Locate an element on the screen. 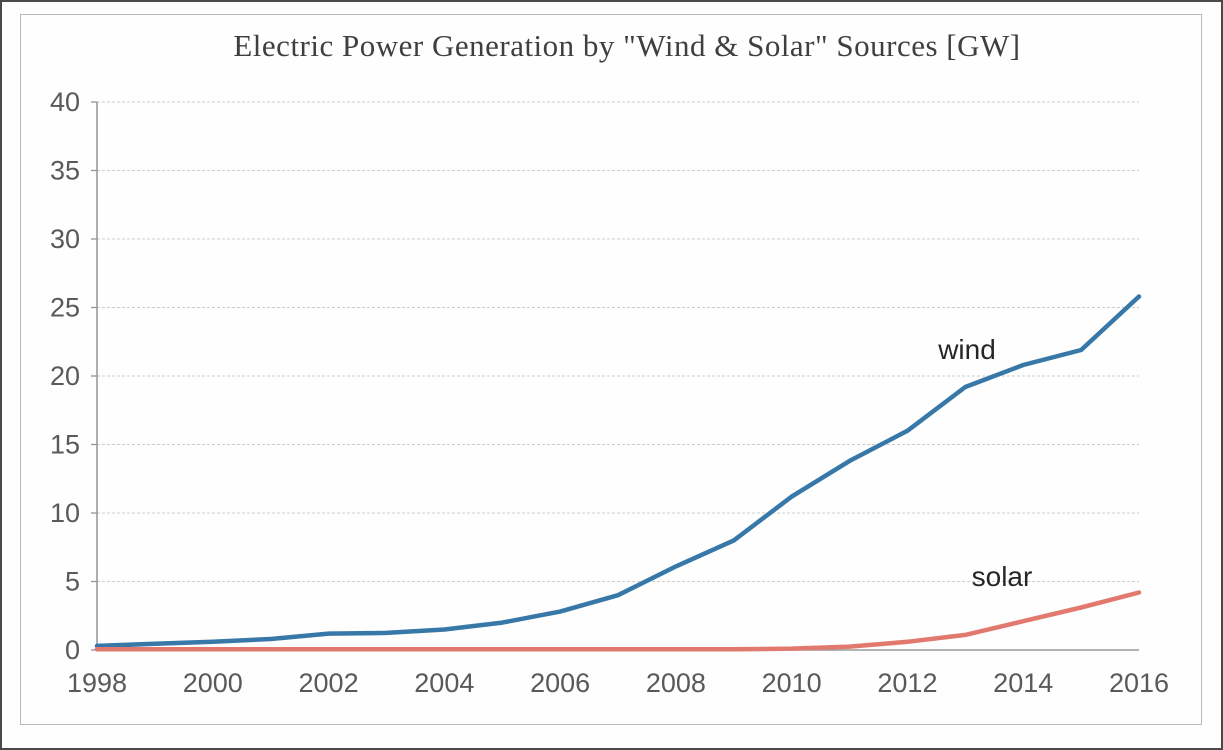  solar-series-label: solar is located at coordinates (1002, 576).